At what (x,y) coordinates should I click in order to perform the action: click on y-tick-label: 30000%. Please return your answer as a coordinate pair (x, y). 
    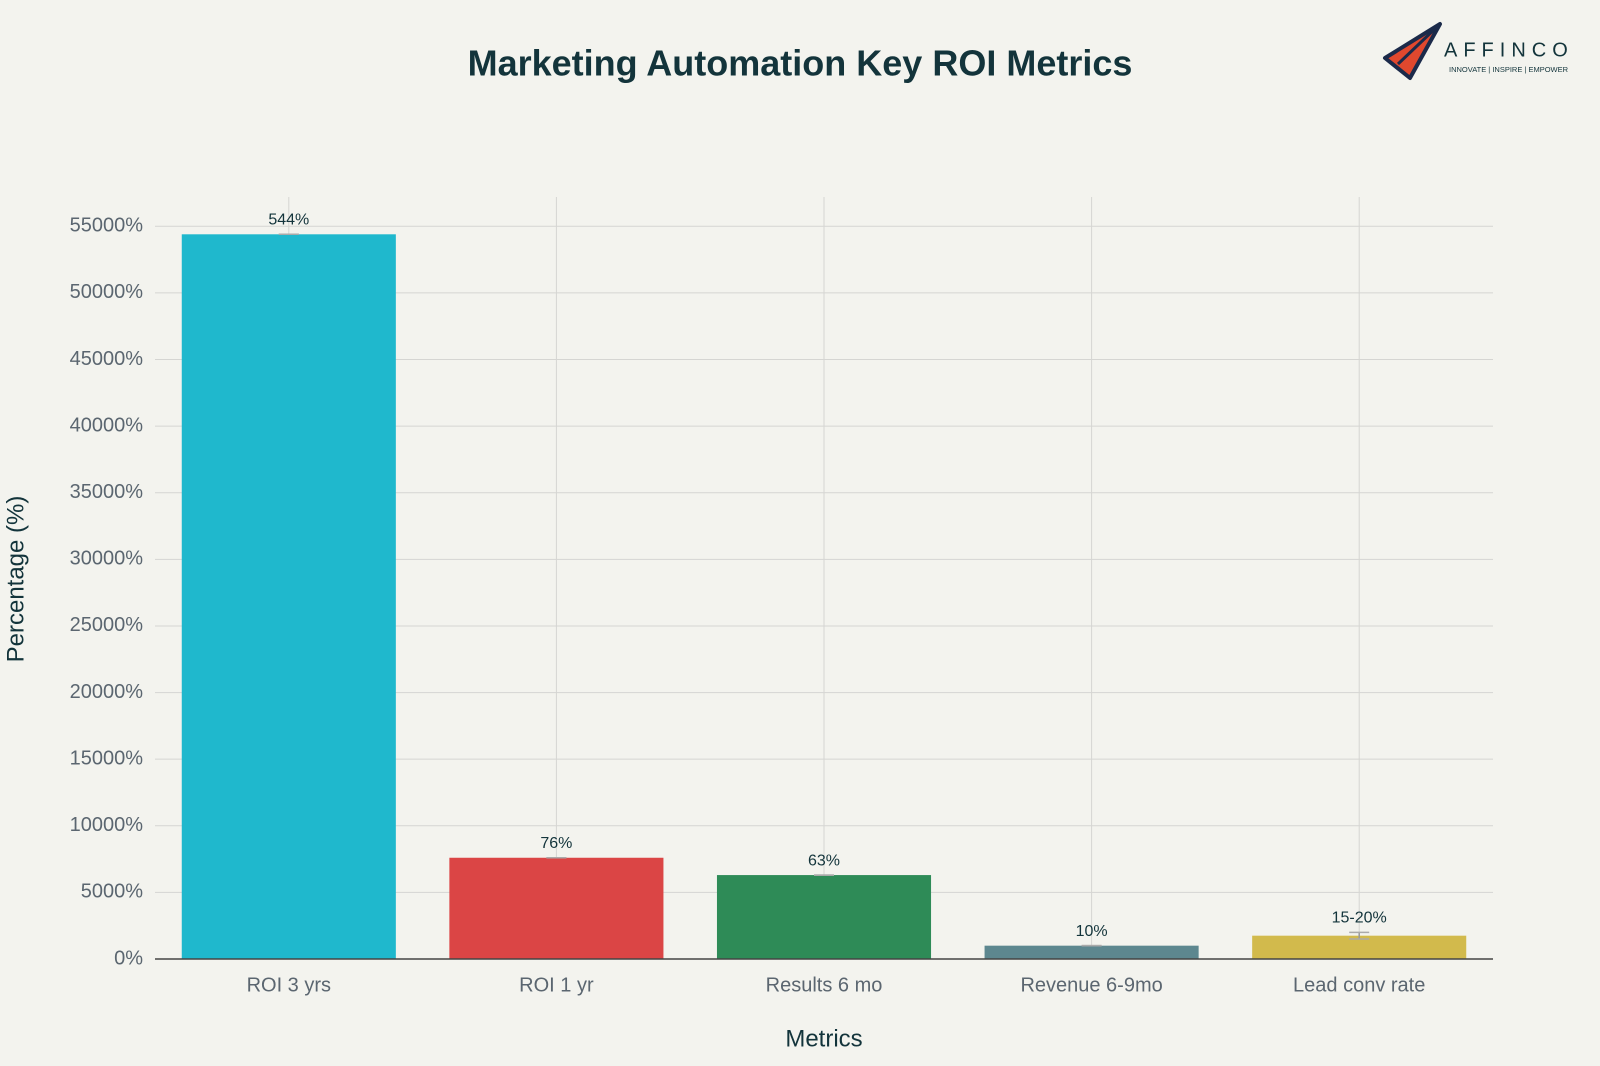
    Looking at the image, I should click on (107, 559).